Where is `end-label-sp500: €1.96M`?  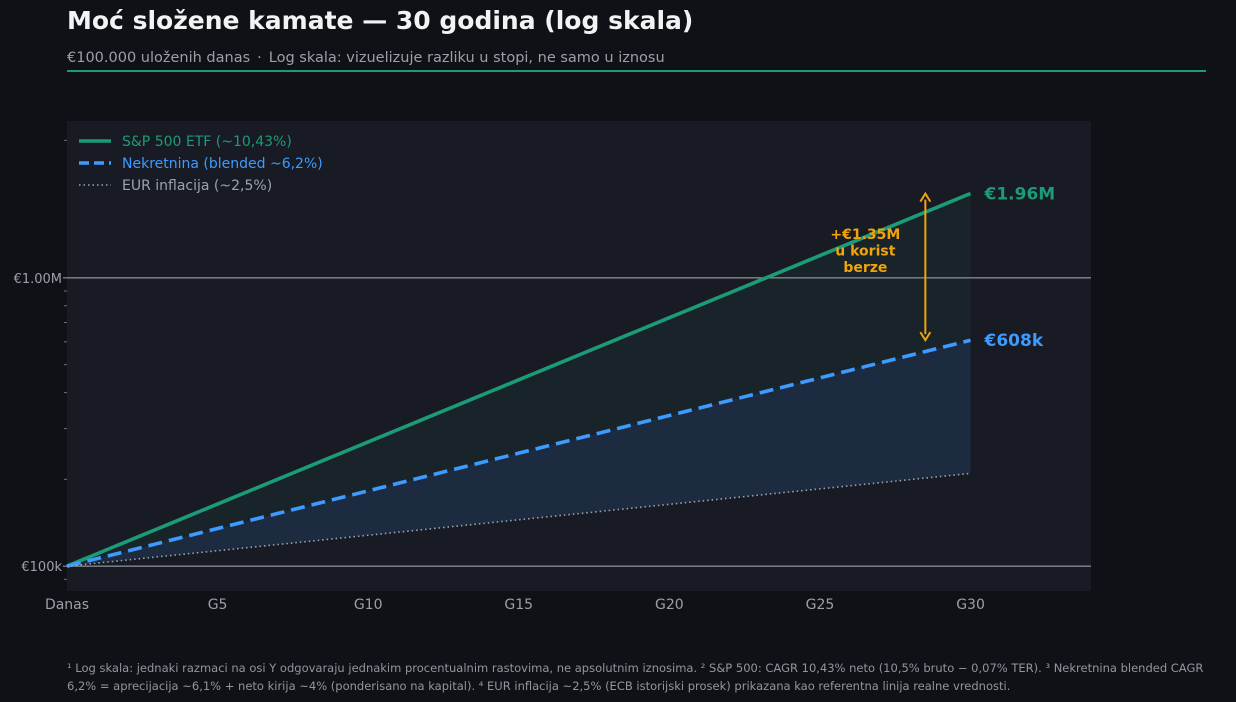
end-label-sp500: €1.96M is located at coordinates (1020, 195).